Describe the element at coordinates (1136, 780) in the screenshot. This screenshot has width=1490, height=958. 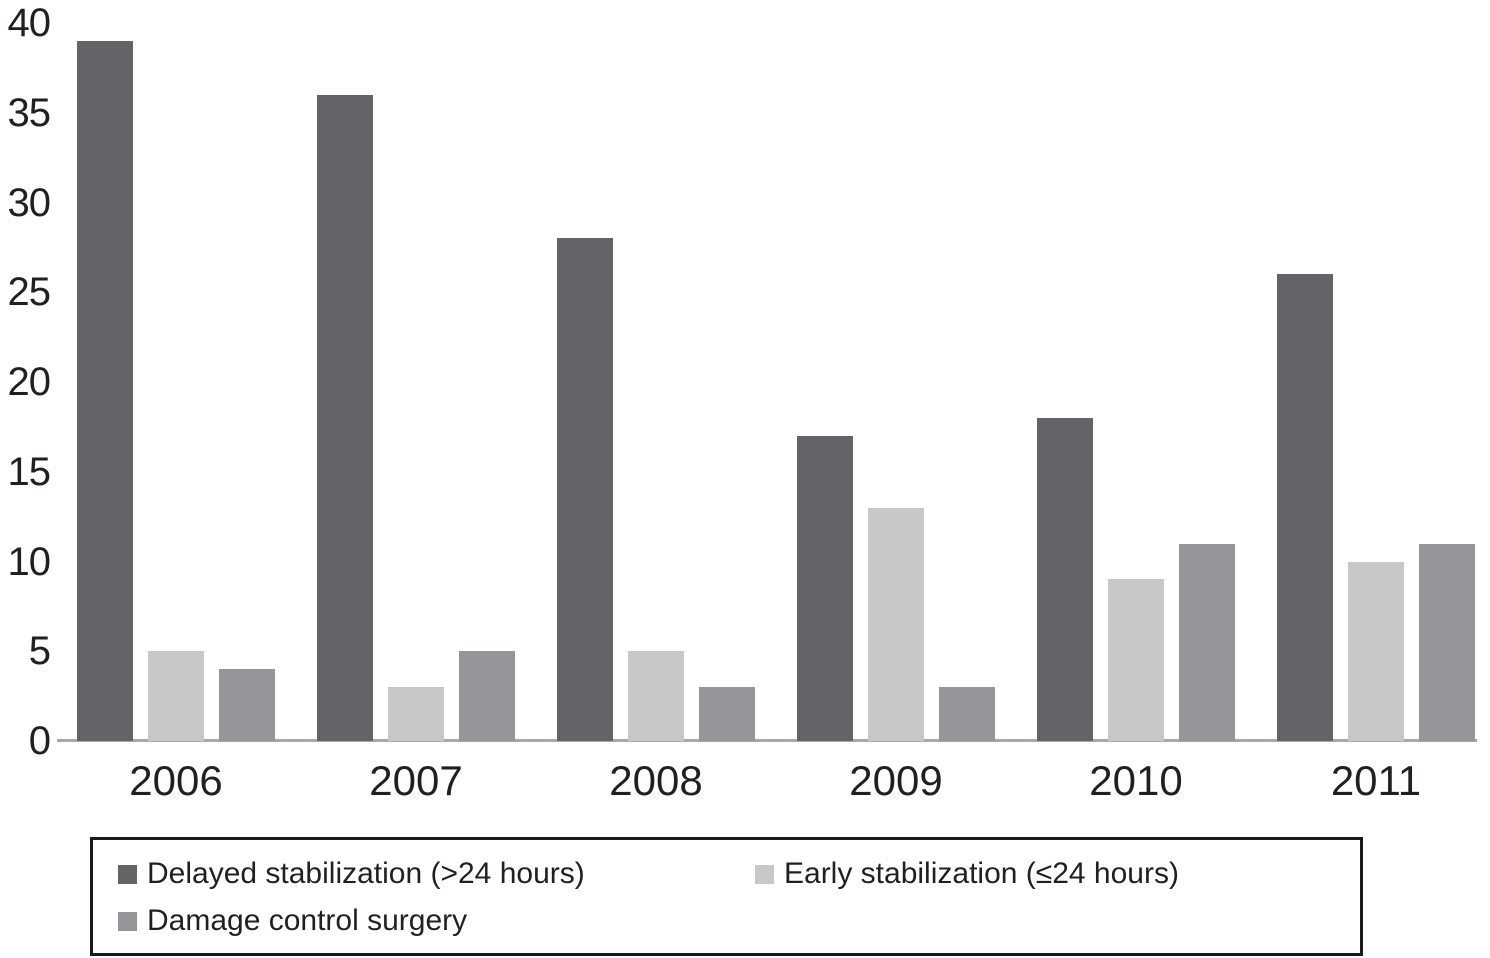
I see `x-axis-label-2010: 2010` at that location.